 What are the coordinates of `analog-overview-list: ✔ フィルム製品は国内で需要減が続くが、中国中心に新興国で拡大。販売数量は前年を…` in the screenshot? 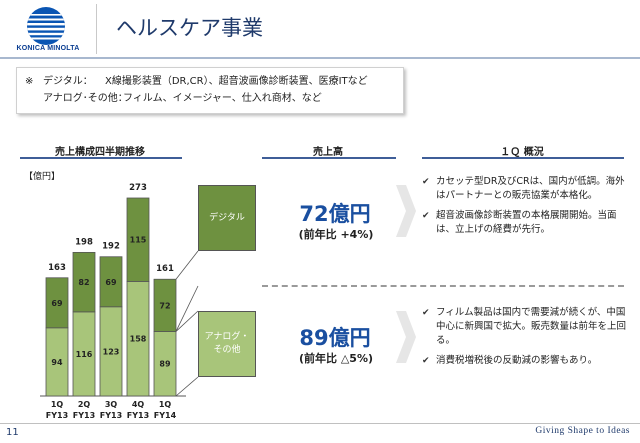 It's located at (527, 340).